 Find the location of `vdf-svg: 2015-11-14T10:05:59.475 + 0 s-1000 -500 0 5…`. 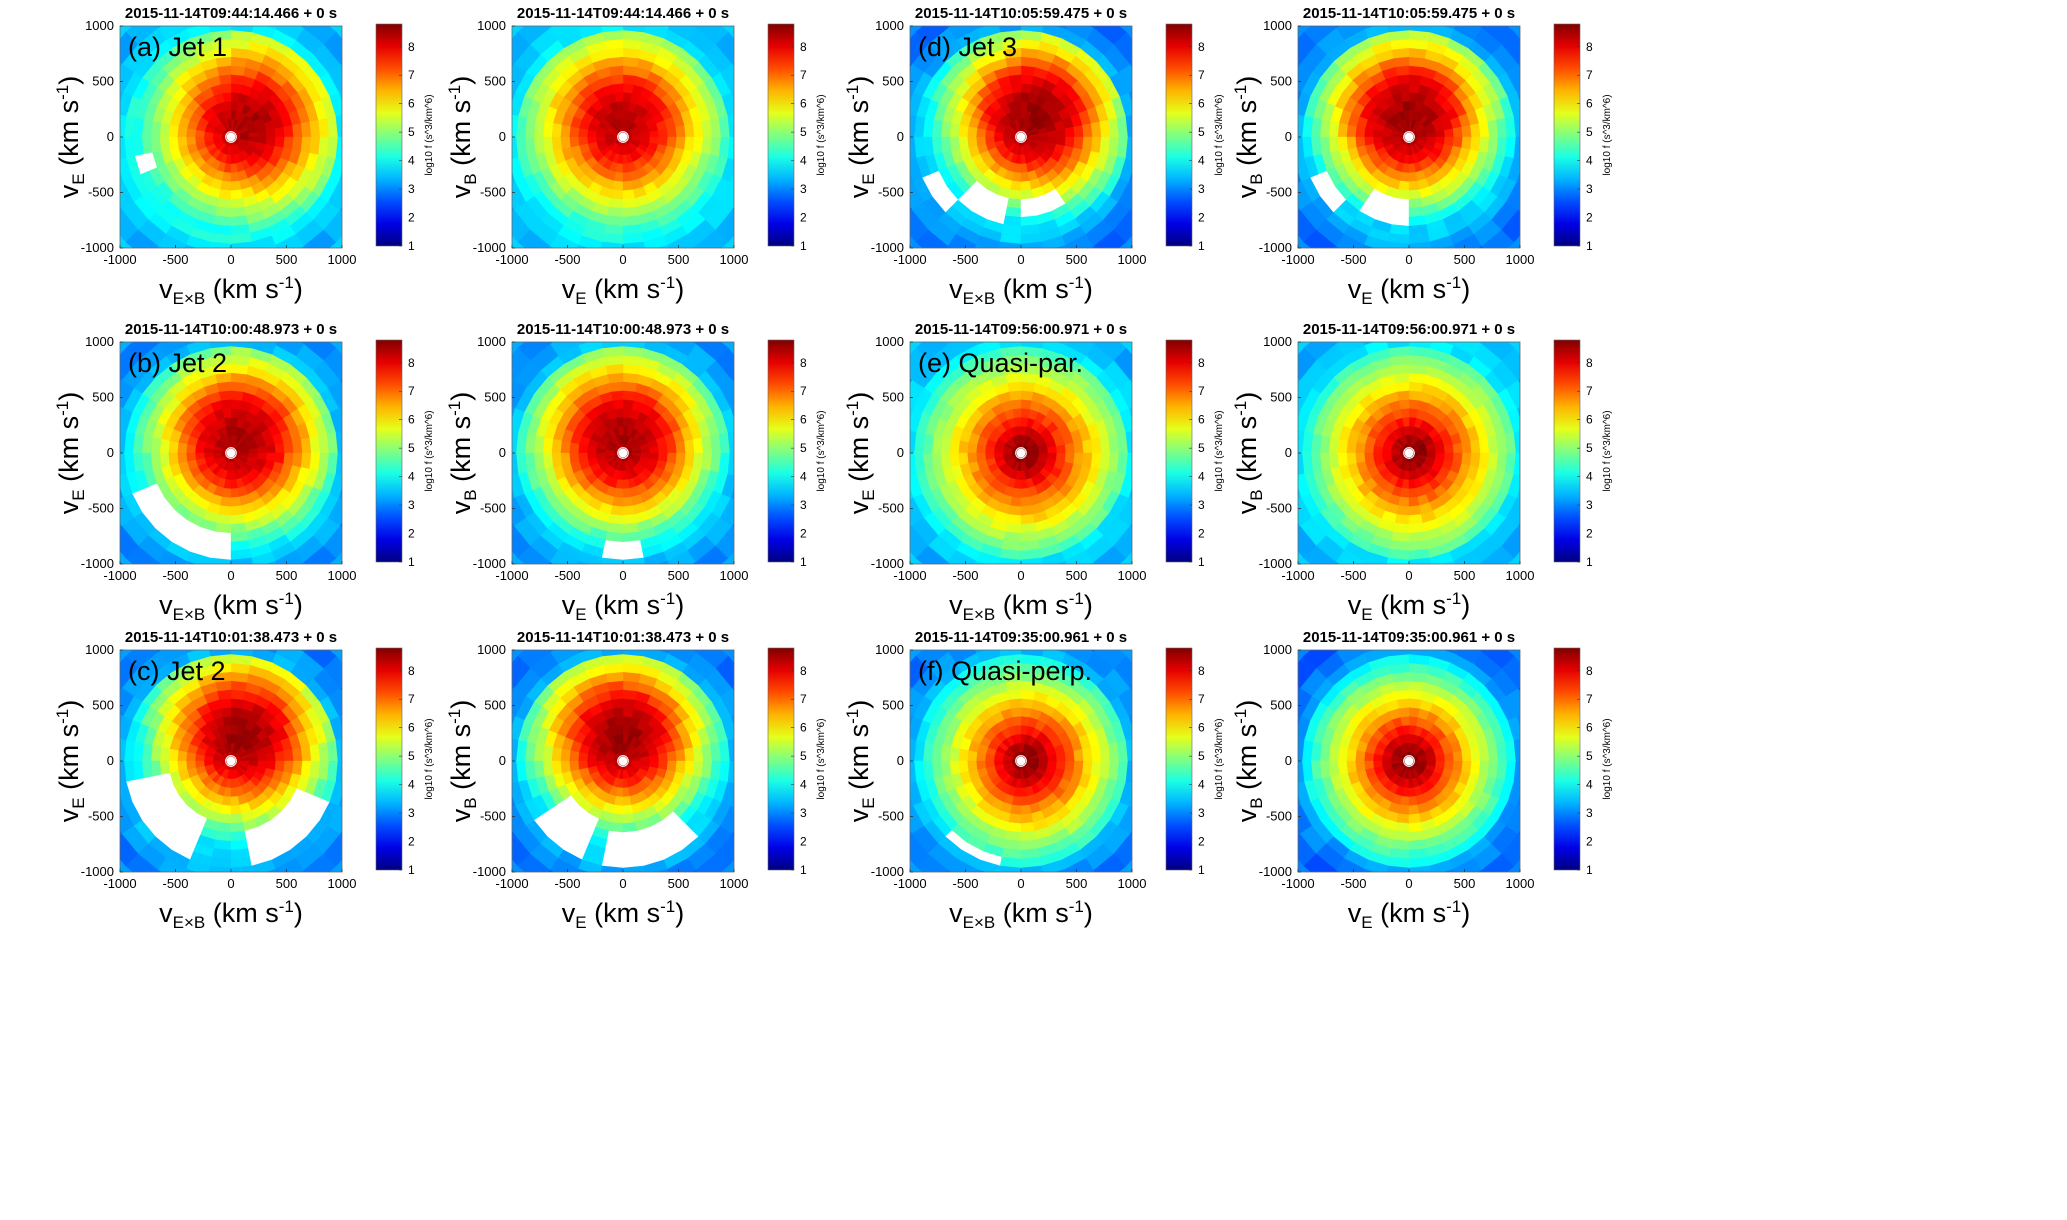

vdf-svg: 2015-11-14T10:05:59.475 + 0 s-1000 -500 0 5… is located at coordinates (1034, 156).